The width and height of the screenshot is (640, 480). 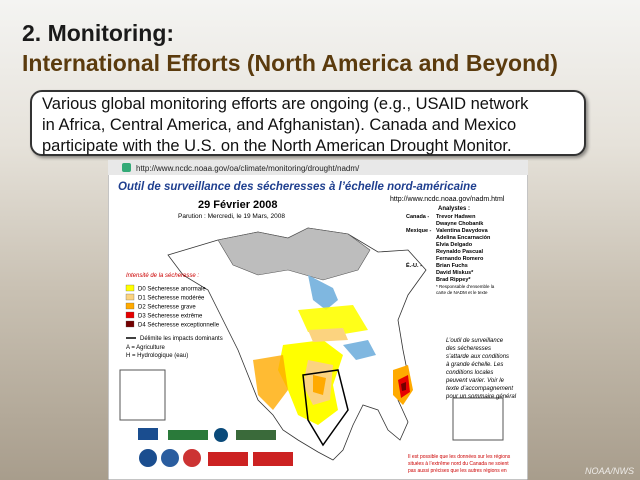 I want to click on analyst-name: Fernando Romero, so click(x=460, y=259).